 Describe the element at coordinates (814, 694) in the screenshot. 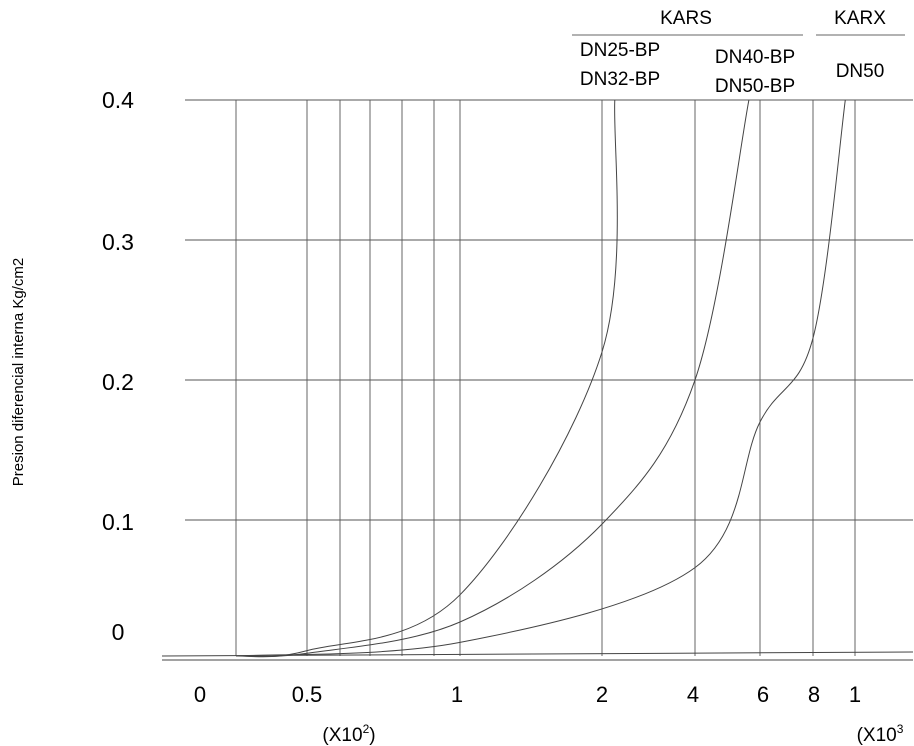

I see `x-tick-label: 8` at that location.